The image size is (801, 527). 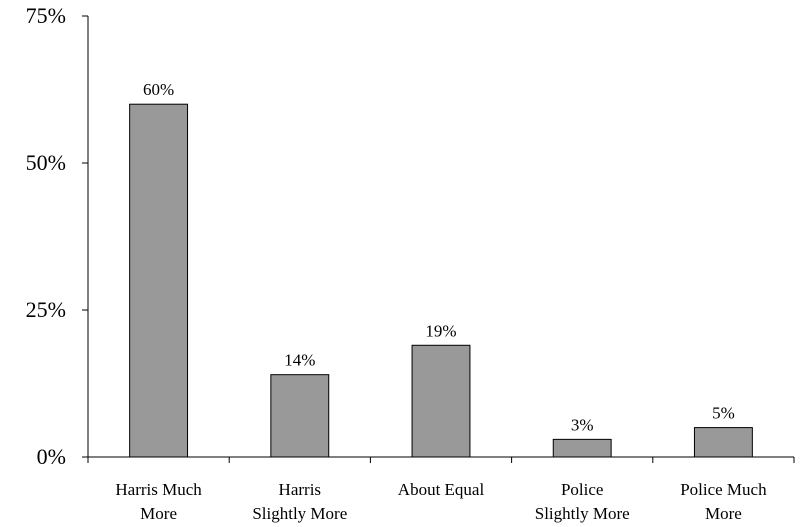 I want to click on x-category-label: Harris Much, so click(x=158, y=489).